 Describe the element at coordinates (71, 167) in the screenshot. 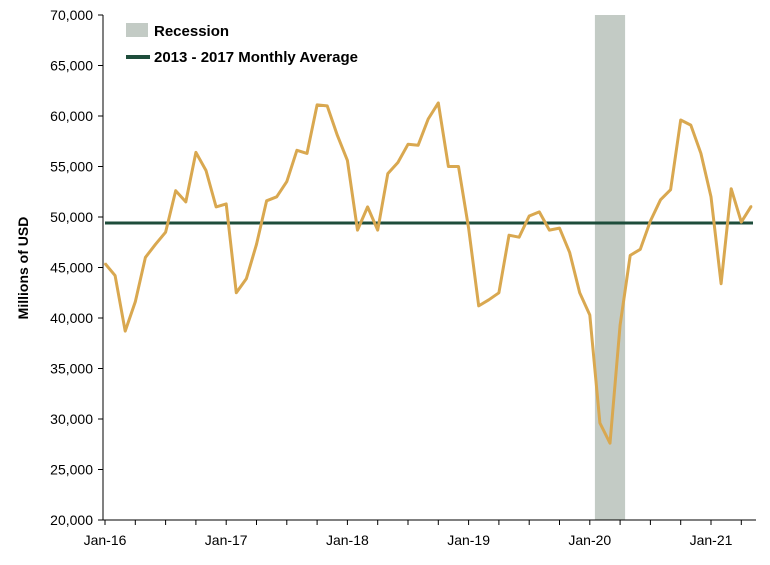

I see `y-tick-label: 55,000` at that location.